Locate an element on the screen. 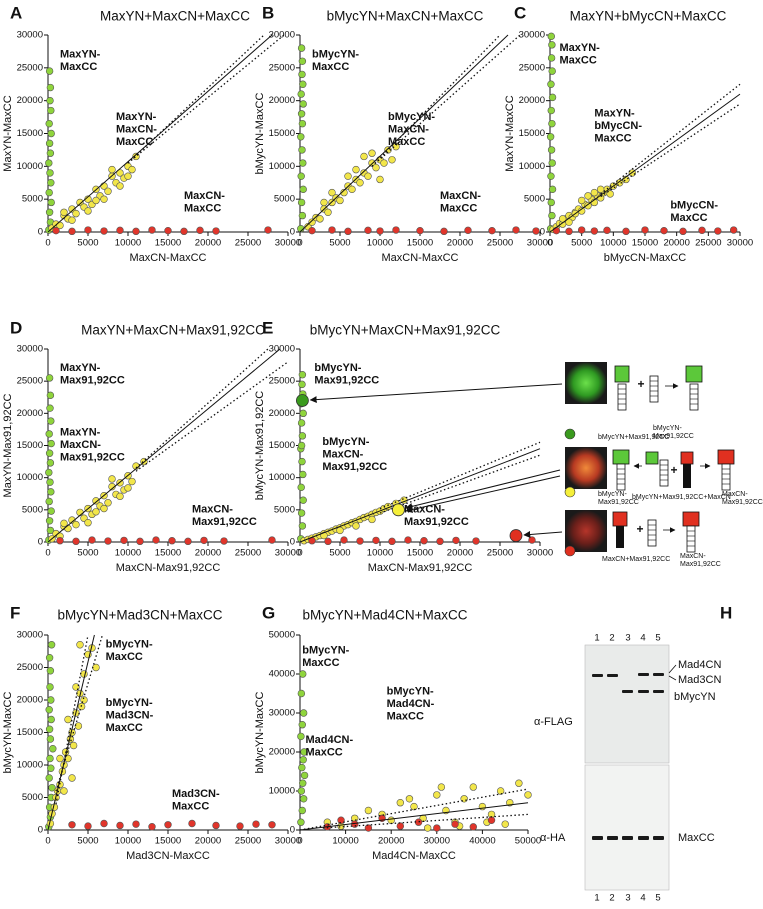 This screenshot has width=763, height=909. x-tick-label: 5000 is located at coordinates (87, 243).